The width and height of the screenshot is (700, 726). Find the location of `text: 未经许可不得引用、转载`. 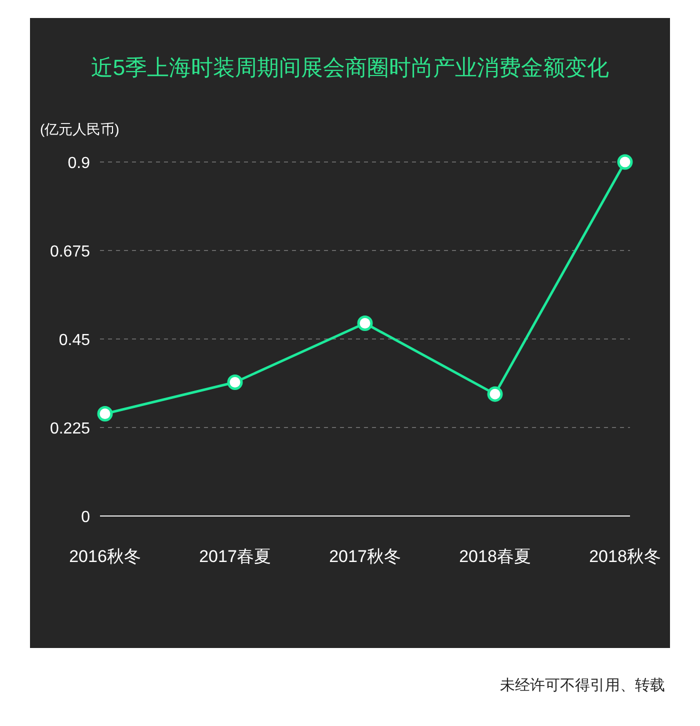

text: 未经许可不得引用、转载 is located at coordinates (582, 685).